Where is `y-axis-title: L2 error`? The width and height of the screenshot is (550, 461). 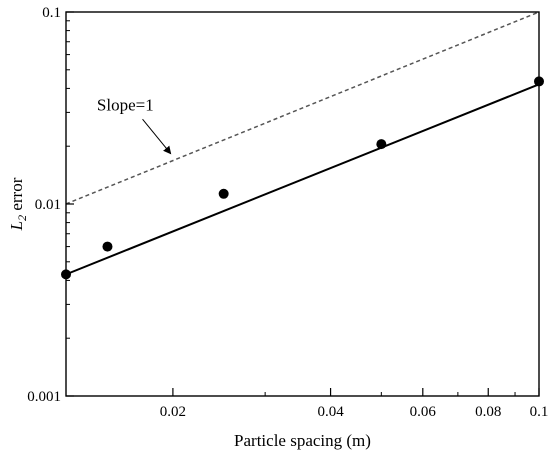
y-axis-title: L2 error is located at coordinates (18, 204).